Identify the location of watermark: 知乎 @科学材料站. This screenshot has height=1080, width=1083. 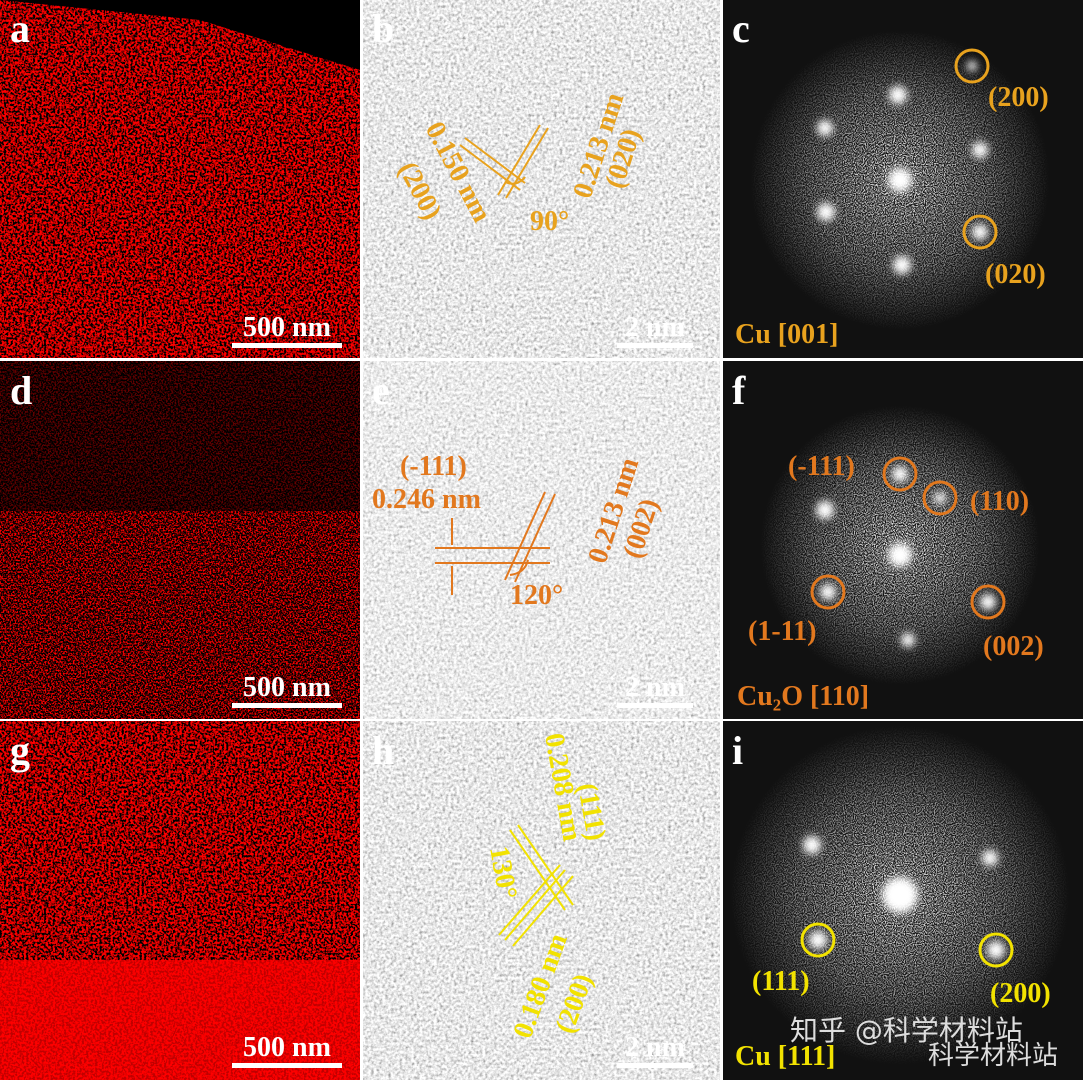
(906, 1030).